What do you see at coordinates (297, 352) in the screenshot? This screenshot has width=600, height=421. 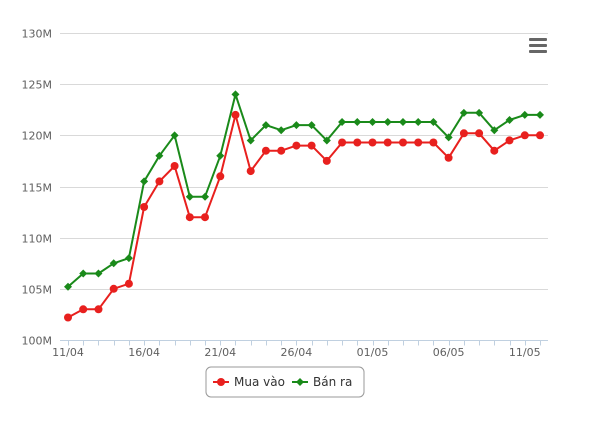 I see `x-tick-label: 26/04` at bounding box center [297, 352].